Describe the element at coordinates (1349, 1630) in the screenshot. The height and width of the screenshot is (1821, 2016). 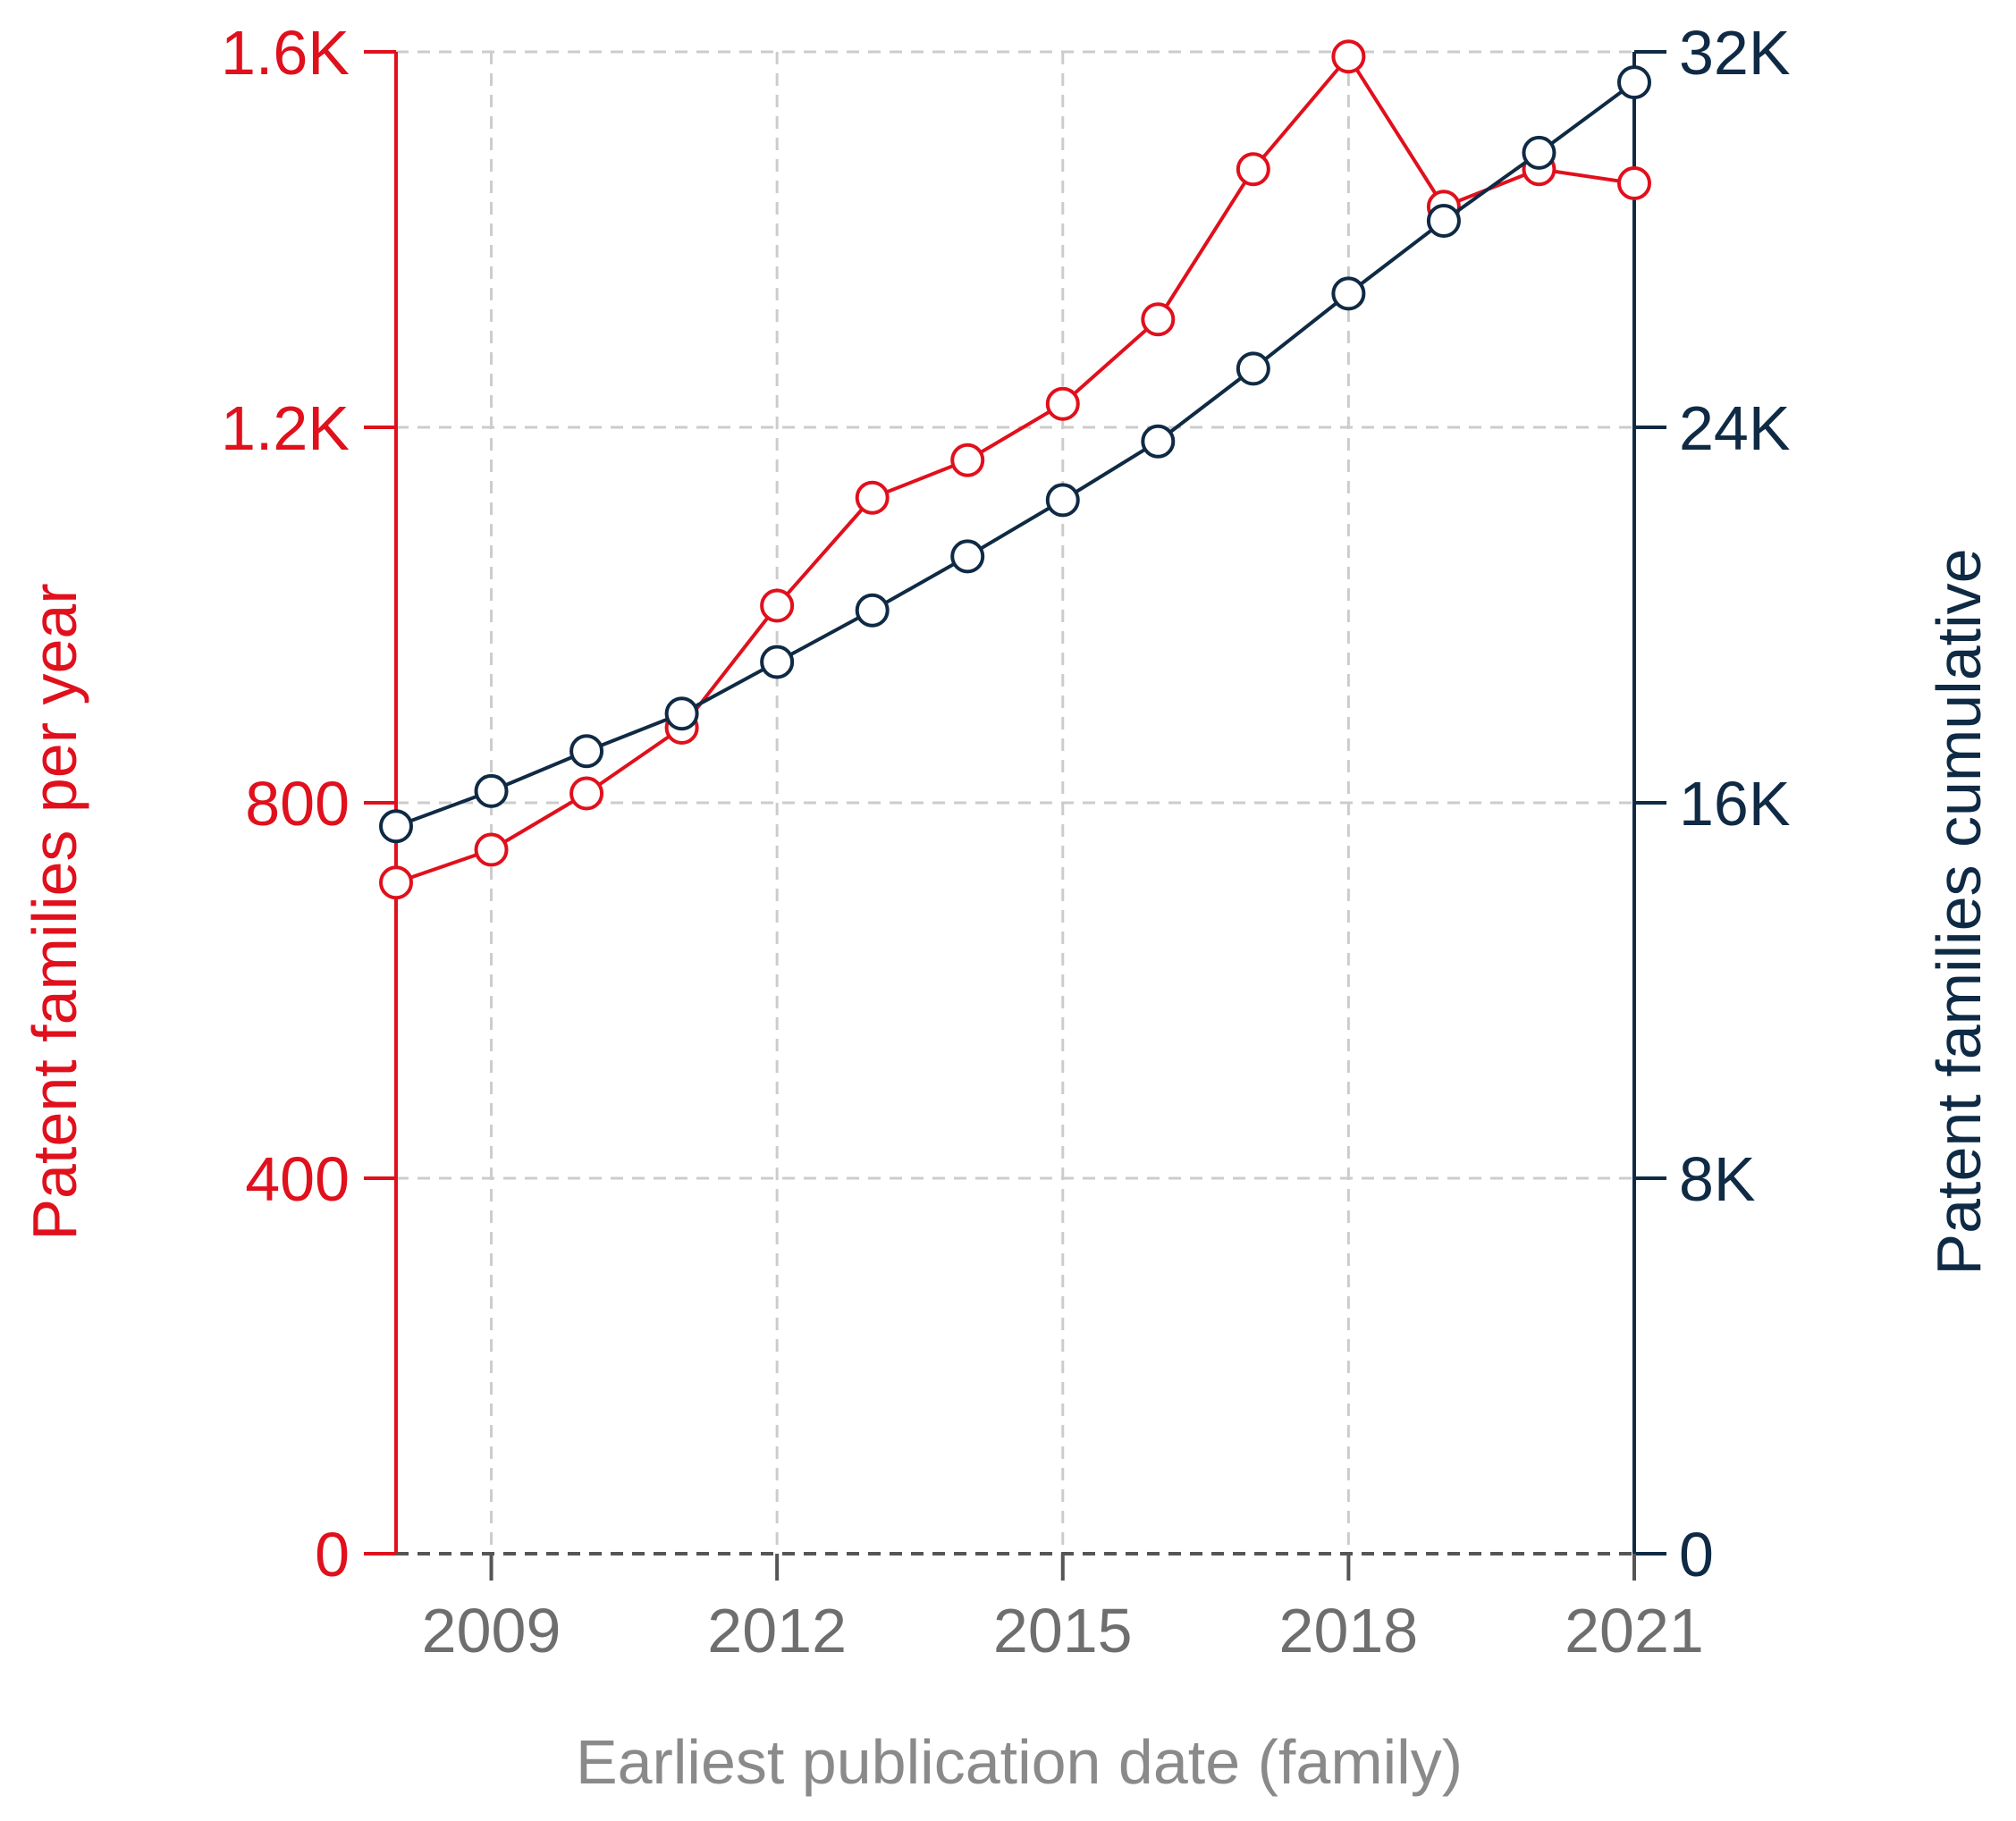
I see `x-tick-label: 2018` at that location.